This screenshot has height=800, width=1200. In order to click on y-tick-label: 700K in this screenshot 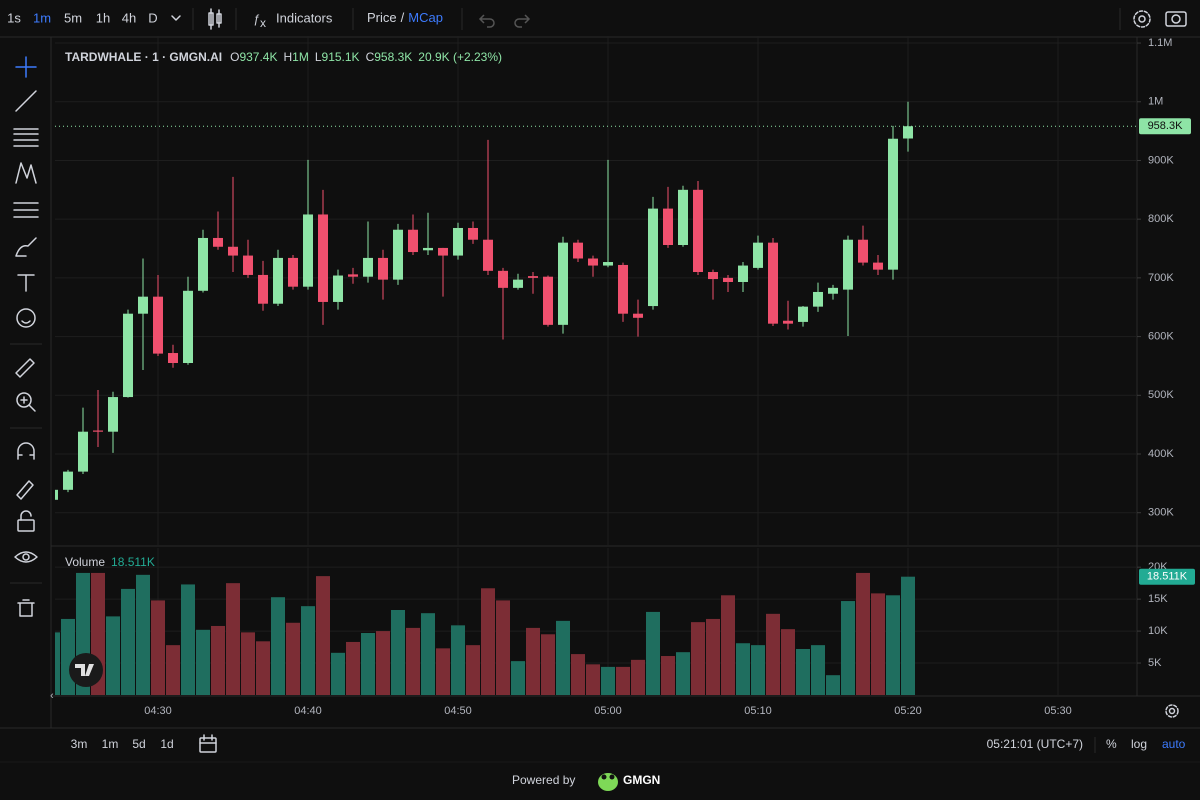, I will do `click(1161, 278)`.